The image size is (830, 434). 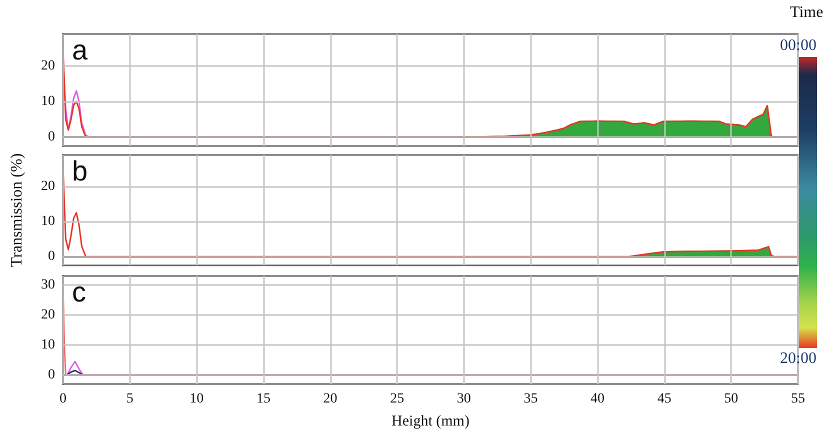 What do you see at coordinates (463, 399) in the screenshot?
I see `x-tick-label: 30` at bounding box center [463, 399].